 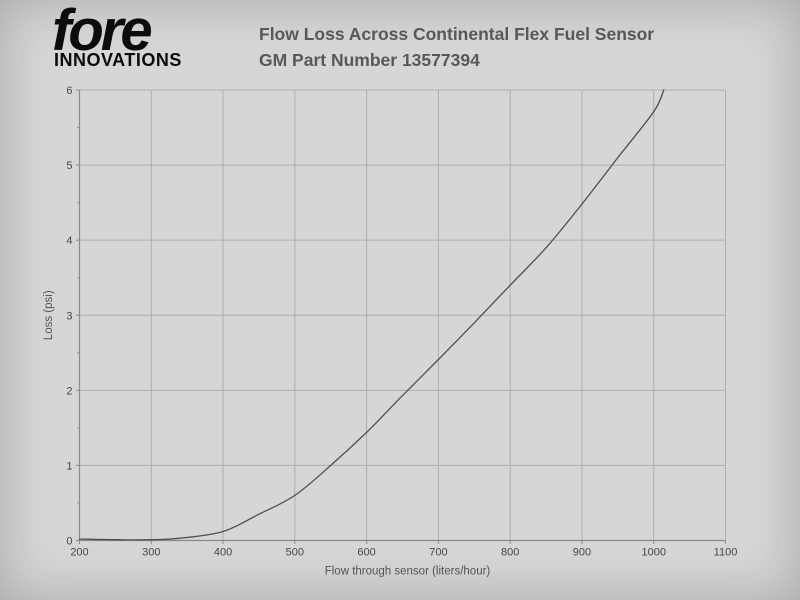 I want to click on x-tick-label: 1100, so click(x=726, y=553).